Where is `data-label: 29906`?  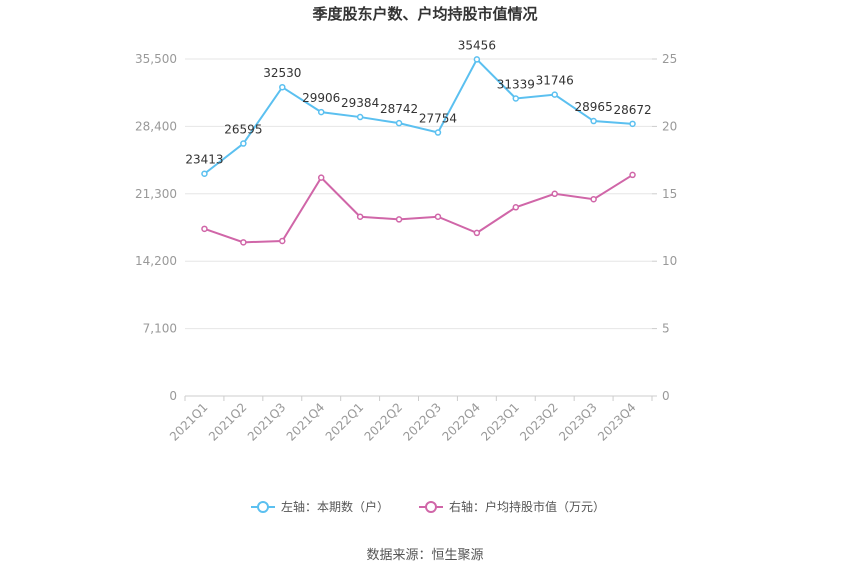 data-label: 29906 is located at coordinates (321, 98).